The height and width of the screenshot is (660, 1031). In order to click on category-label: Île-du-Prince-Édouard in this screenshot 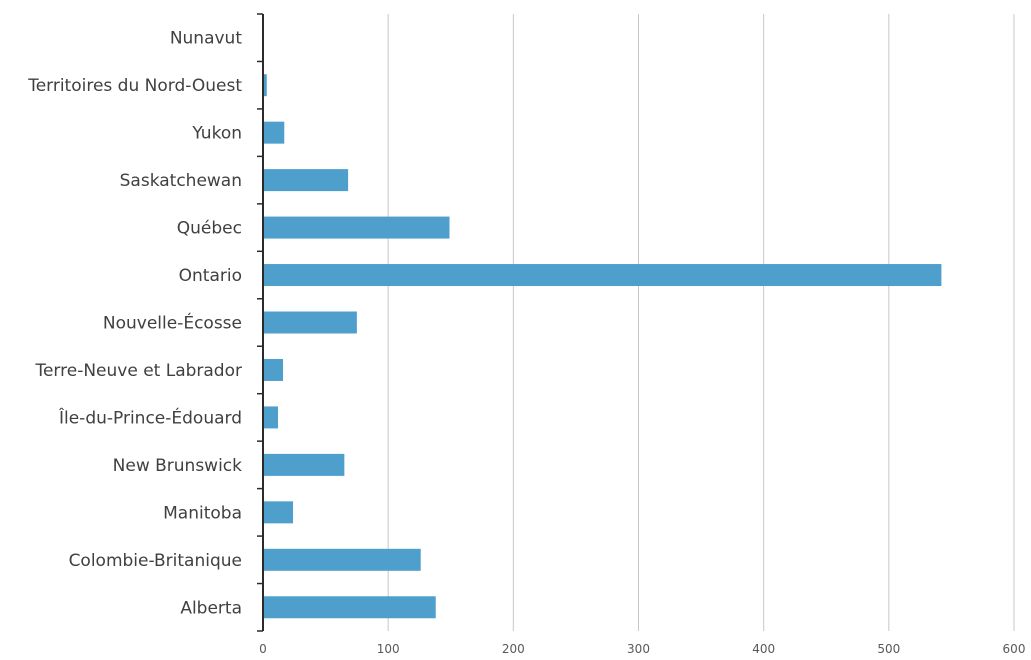, I will do `click(150, 417)`.